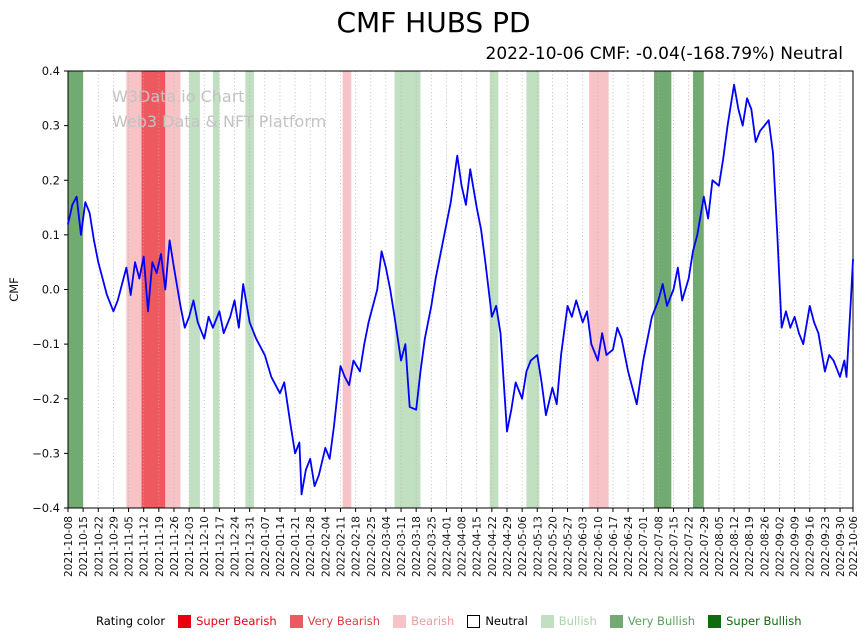  Describe the element at coordinates (220, 546) in the screenshot. I see `x-tick-label: 2021-12-17` at that location.